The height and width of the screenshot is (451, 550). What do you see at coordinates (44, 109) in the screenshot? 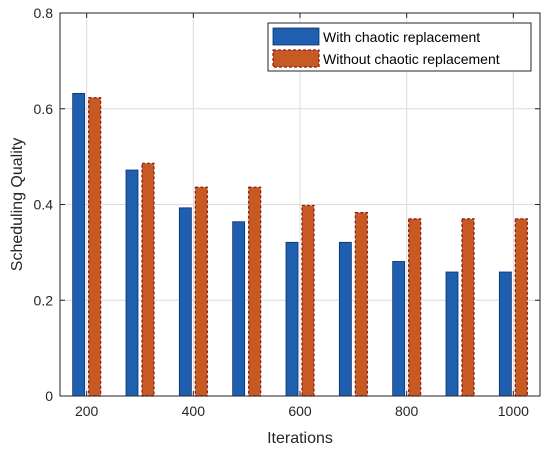
I see `y-tick-label: 0.6` at bounding box center [44, 109].